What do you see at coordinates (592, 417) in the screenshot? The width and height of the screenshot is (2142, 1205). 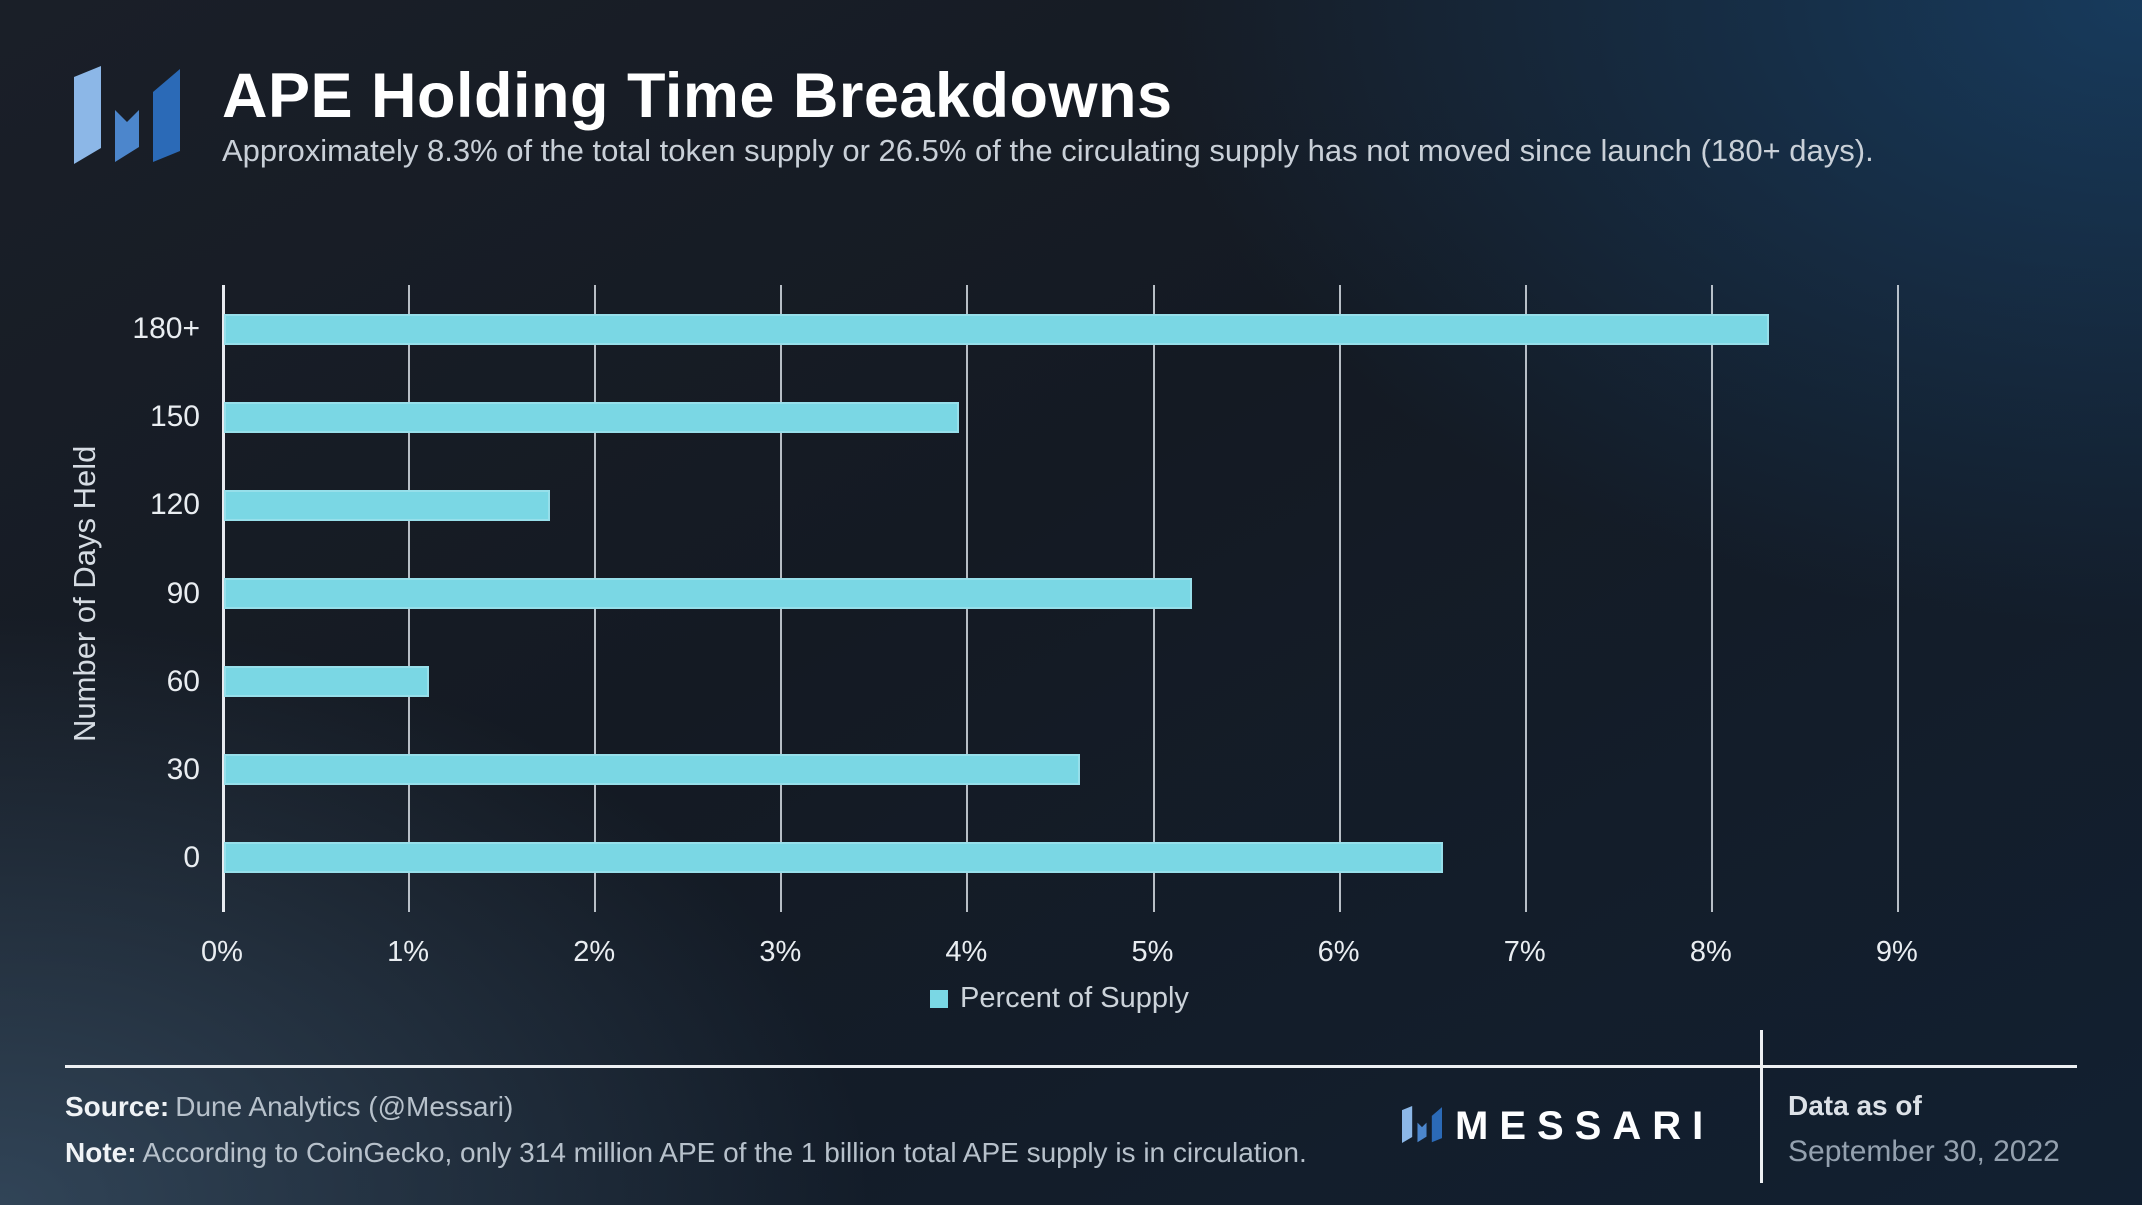 I see `bar-150-days` at bounding box center [592, 417].